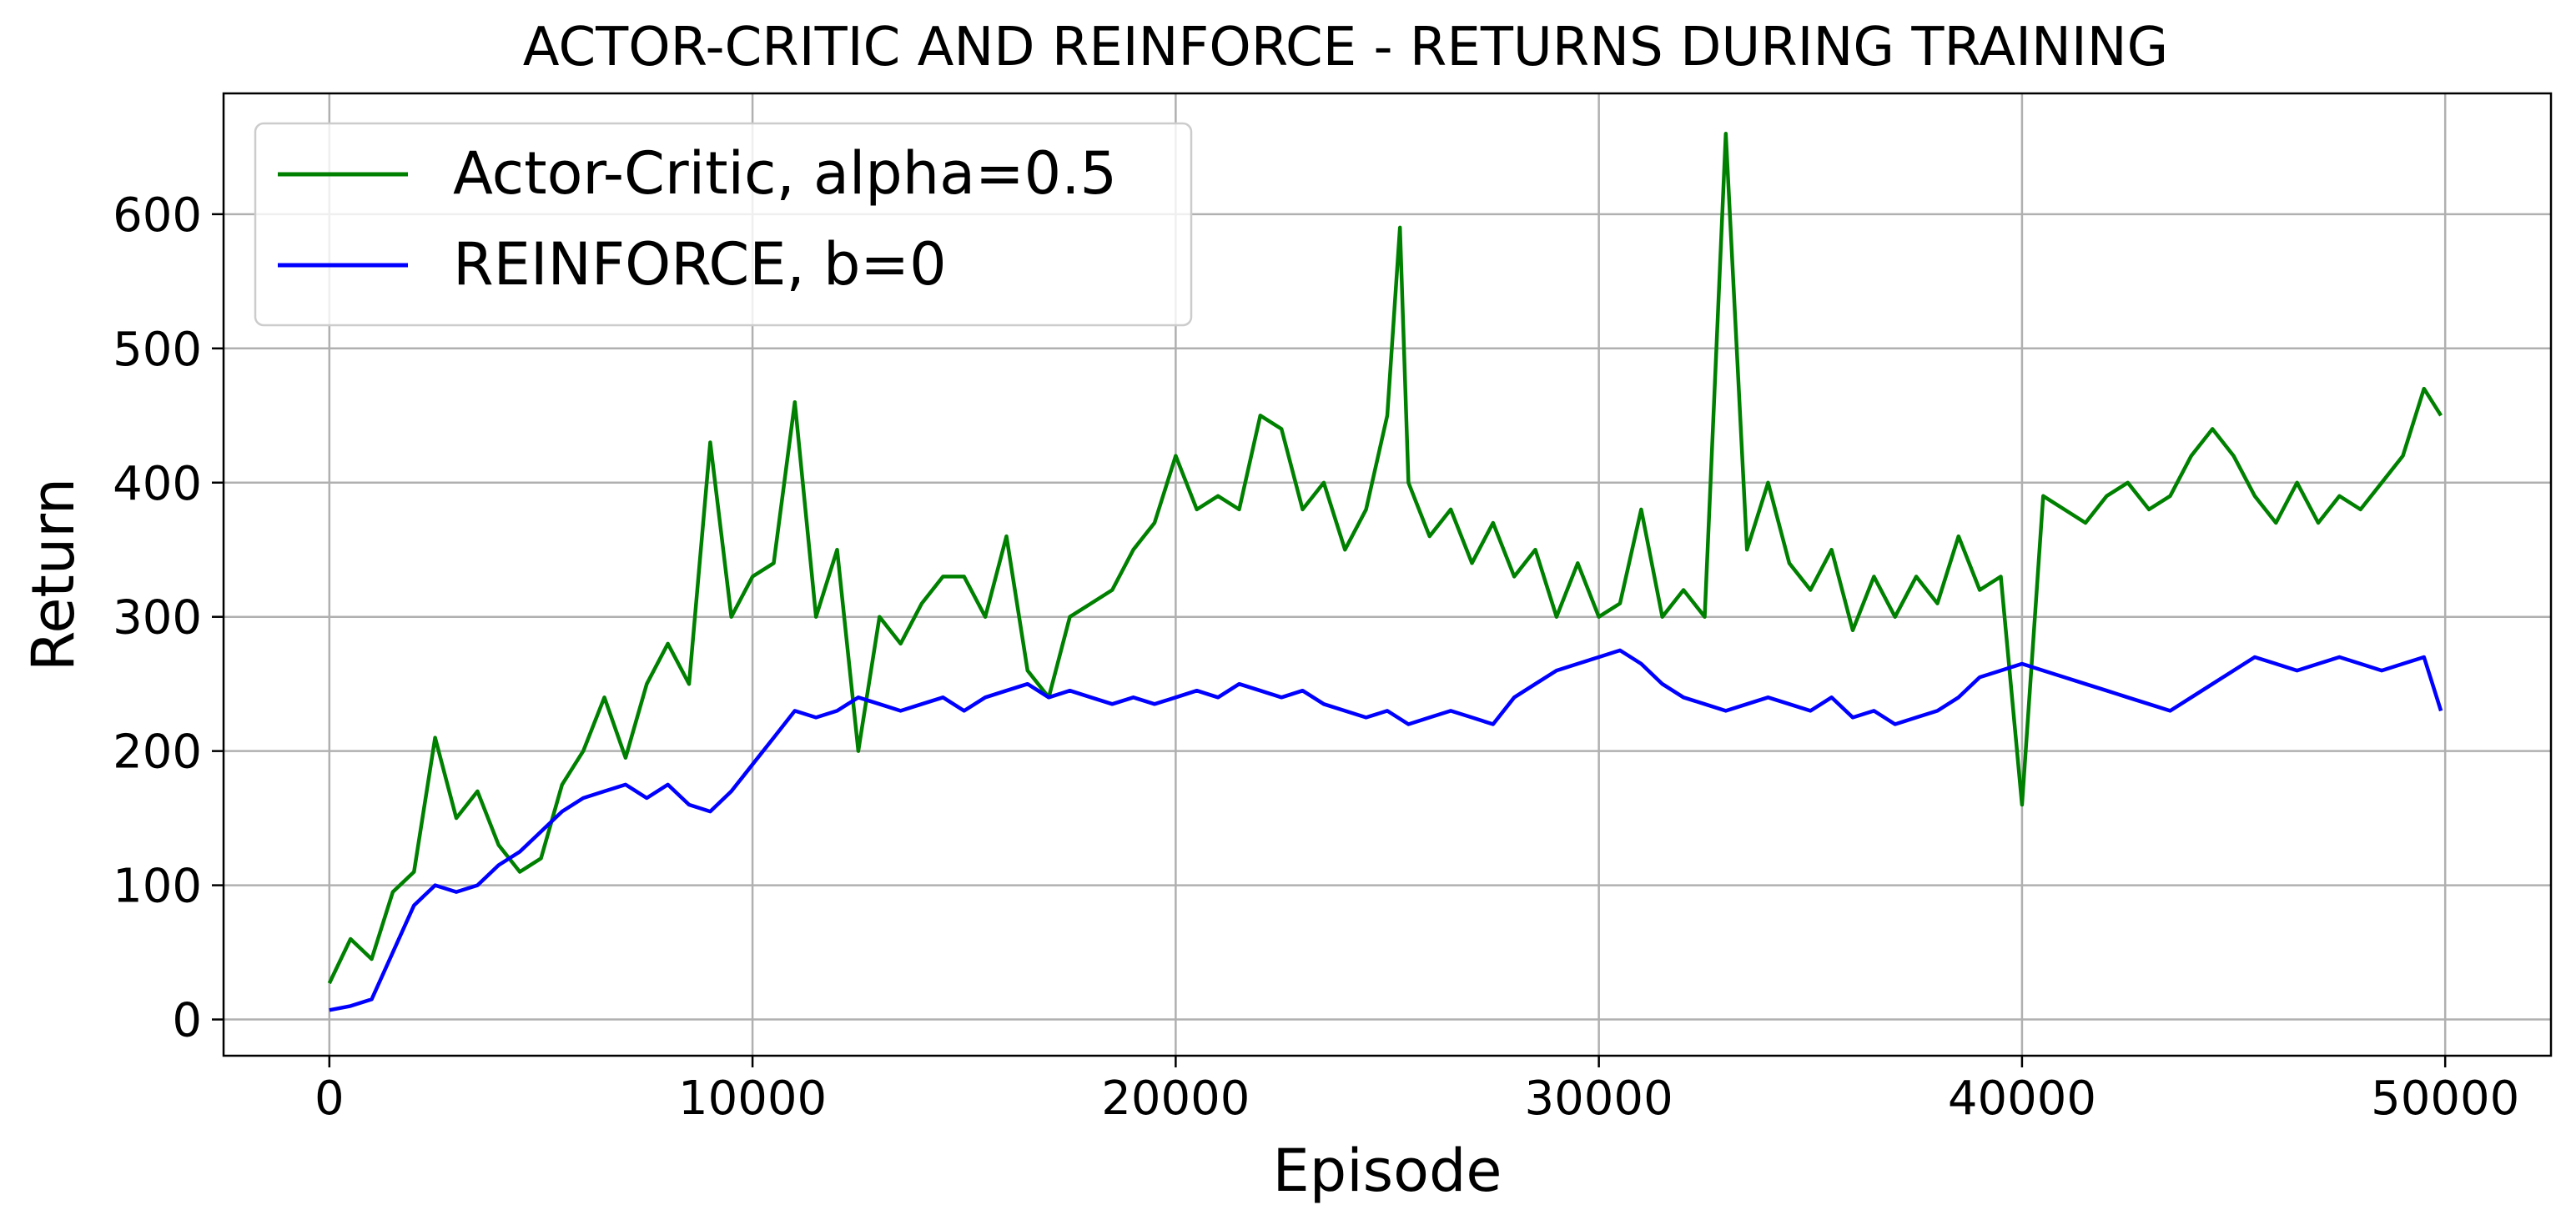 This screenshot has width=2576, height=1230. I want to click on y-tick-label: 500, so click(157, 350).